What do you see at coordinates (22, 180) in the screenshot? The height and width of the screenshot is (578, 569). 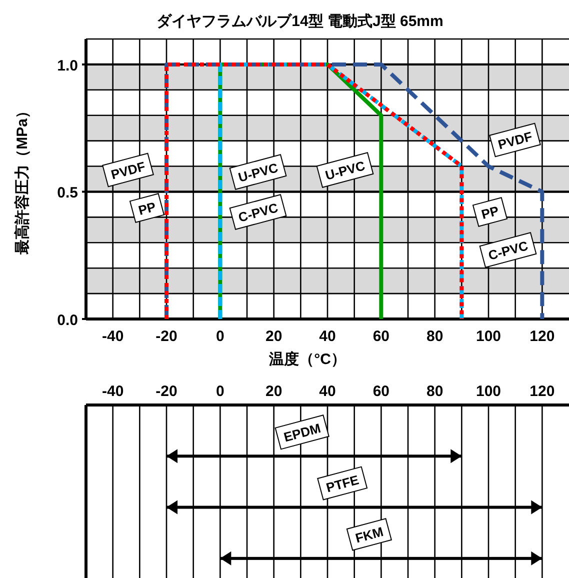 I see `y-axis-title: 最高許容圧力（MPa）` at bounding box center [22, 180].